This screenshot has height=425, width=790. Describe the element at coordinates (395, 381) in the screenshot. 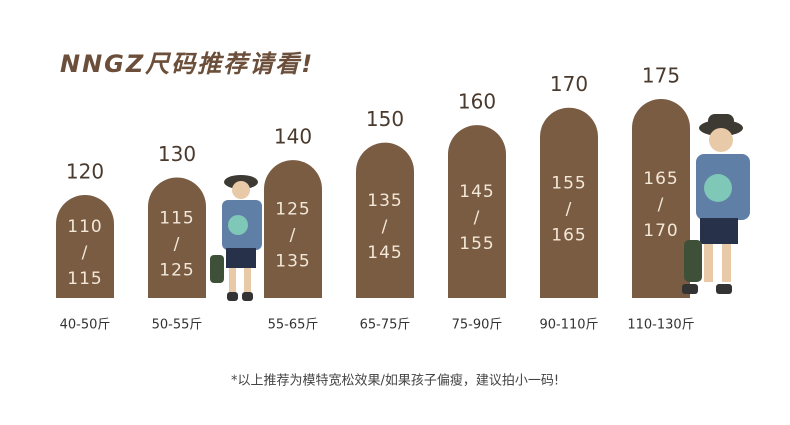

I see `note: *以上推荐为模特宽松效果/如果孩子偏瘦，建议拍小一码!` at that location.